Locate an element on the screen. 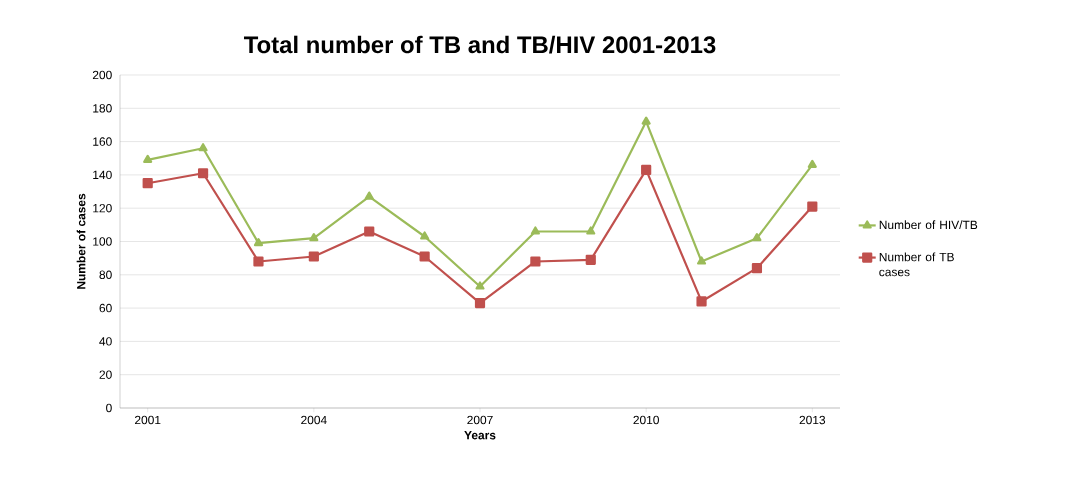 The height and width of the screenshot is (481, 1068). x-tick-label: 2004 is located at coordinates (314, 420).